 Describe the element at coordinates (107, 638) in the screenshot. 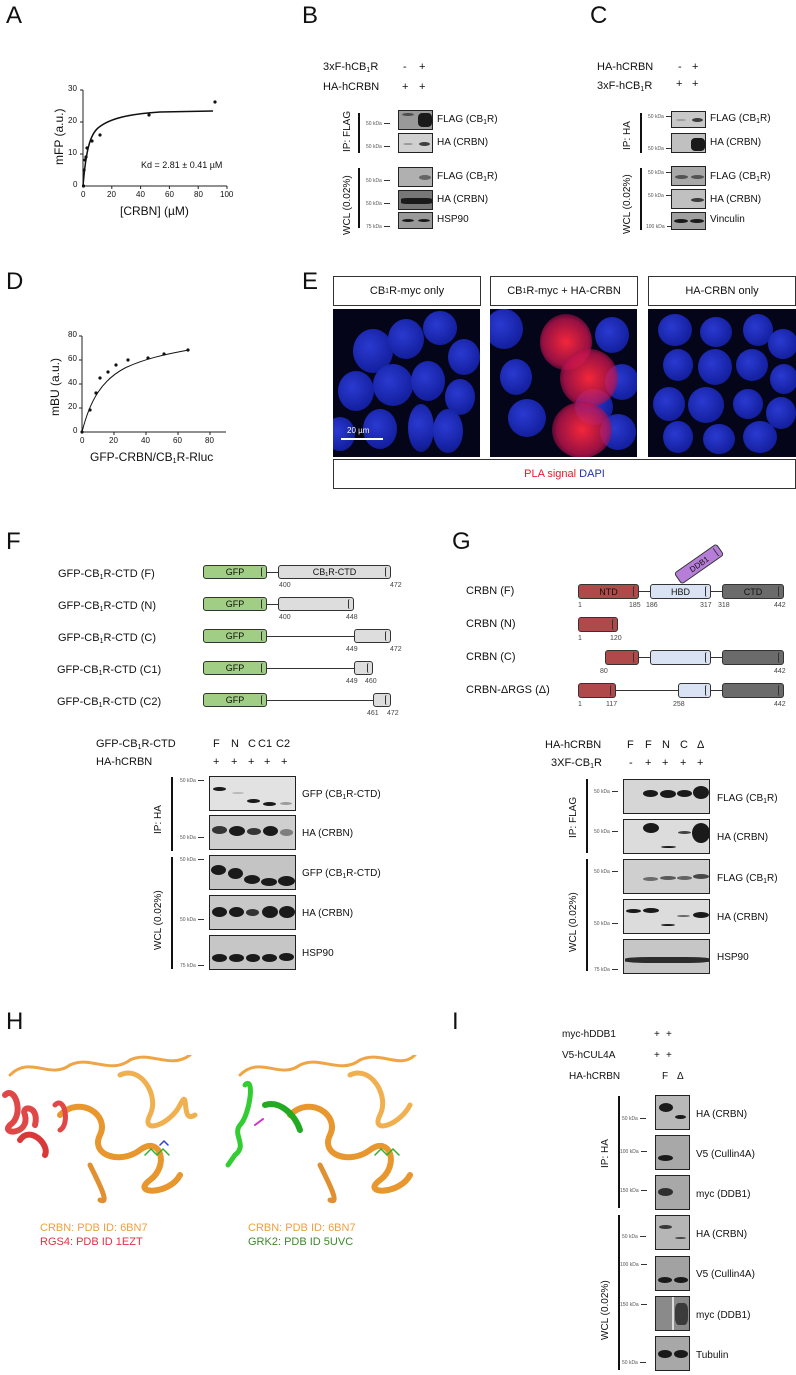

I see `construct-name: GFP-CB1R-CTD (C)` at that location.